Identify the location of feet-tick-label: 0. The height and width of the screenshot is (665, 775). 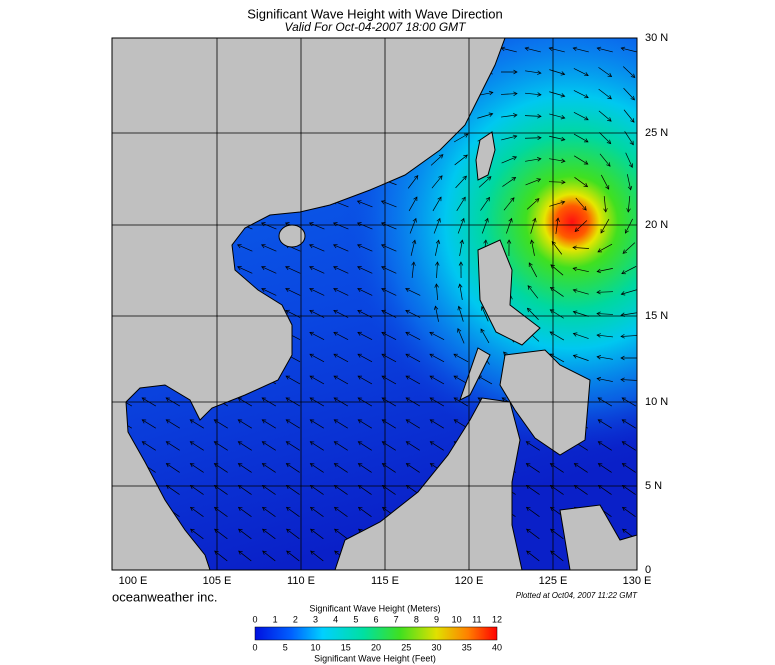
(254, 647).